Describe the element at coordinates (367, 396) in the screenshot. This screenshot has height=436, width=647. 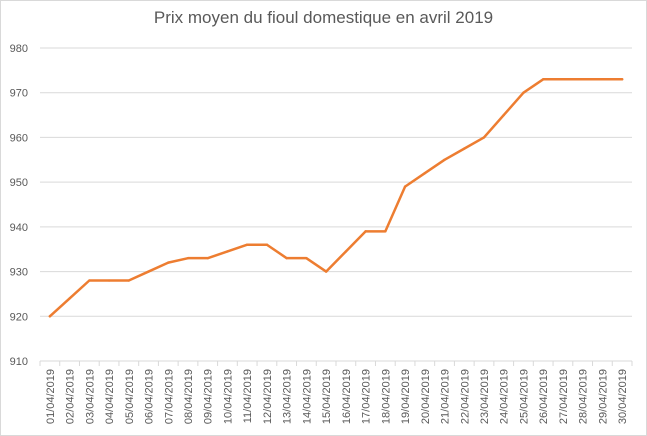
I see `x-tick-label: 17/04/2019` at that location.